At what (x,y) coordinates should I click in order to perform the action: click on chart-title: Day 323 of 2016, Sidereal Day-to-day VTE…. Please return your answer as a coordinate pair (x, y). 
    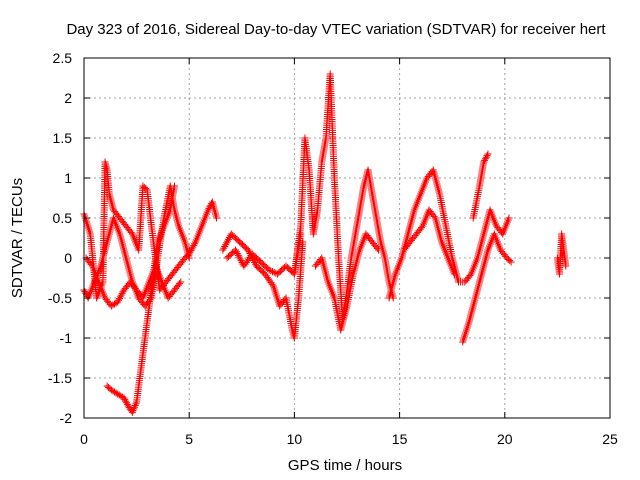
    Looking at the image, I should click on (336, 29).